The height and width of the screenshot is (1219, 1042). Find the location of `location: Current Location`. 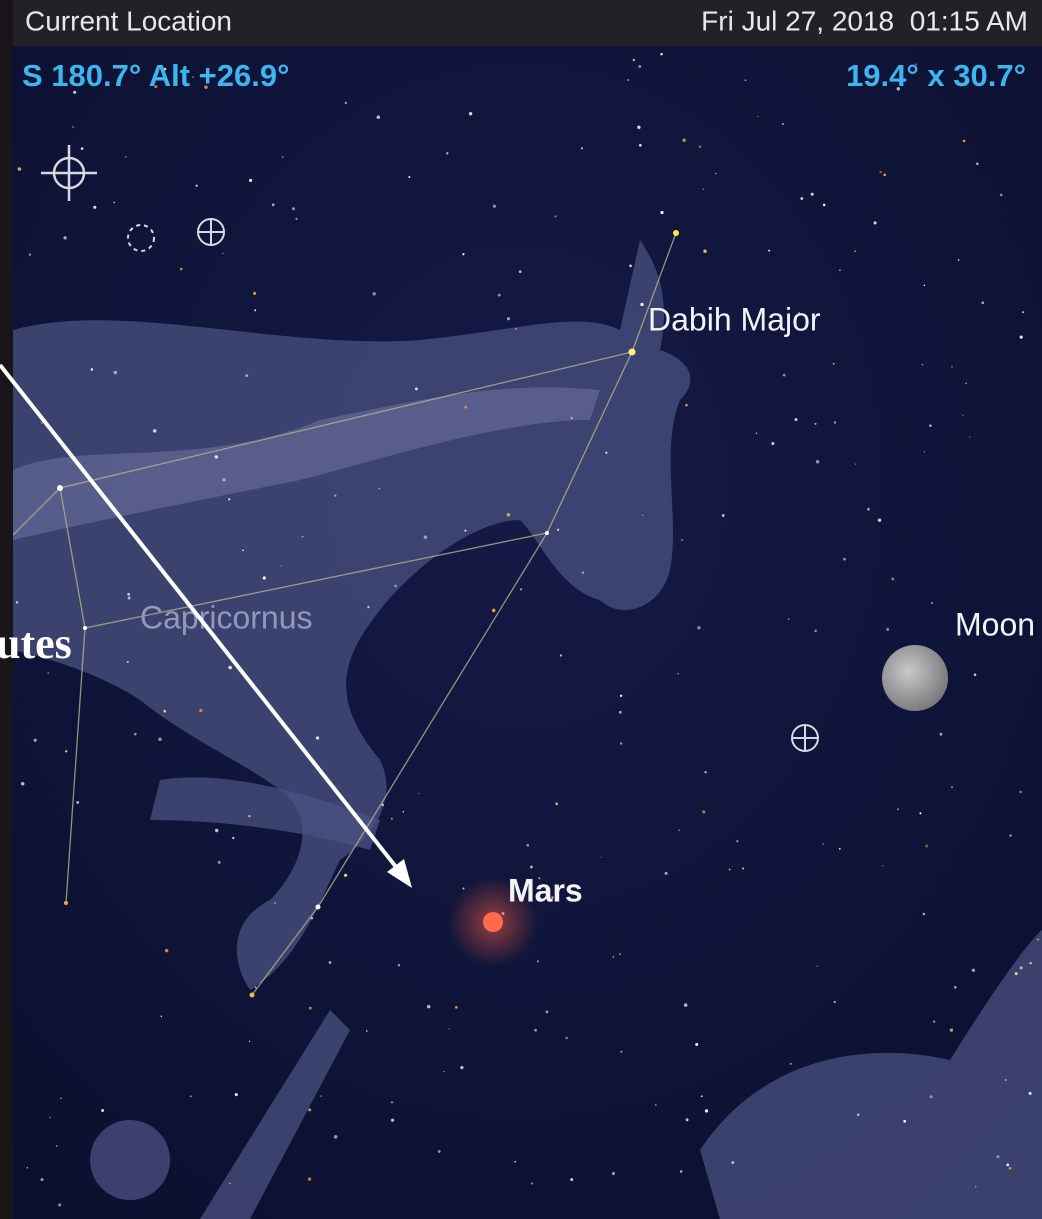

location: Current Location is located at coordinates (128, 20).